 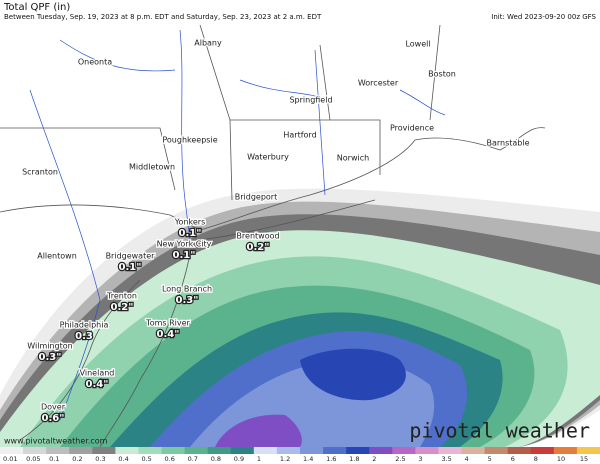 I want to click on city-name: Hartford, so click(x=299, y=135).